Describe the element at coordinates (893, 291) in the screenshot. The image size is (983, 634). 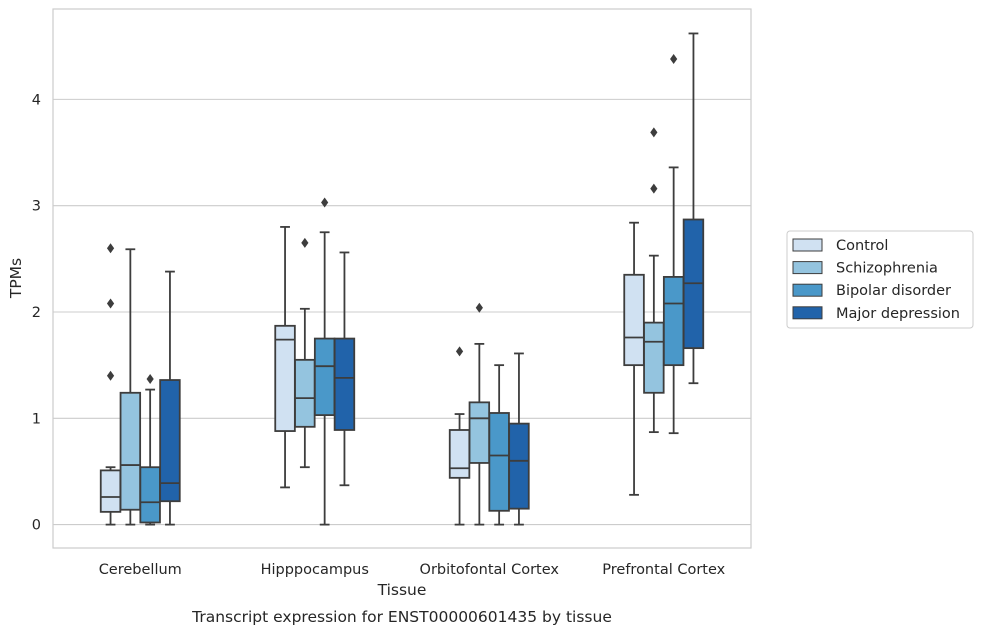
I see `legend-label: Bipolar disorder` at that location.